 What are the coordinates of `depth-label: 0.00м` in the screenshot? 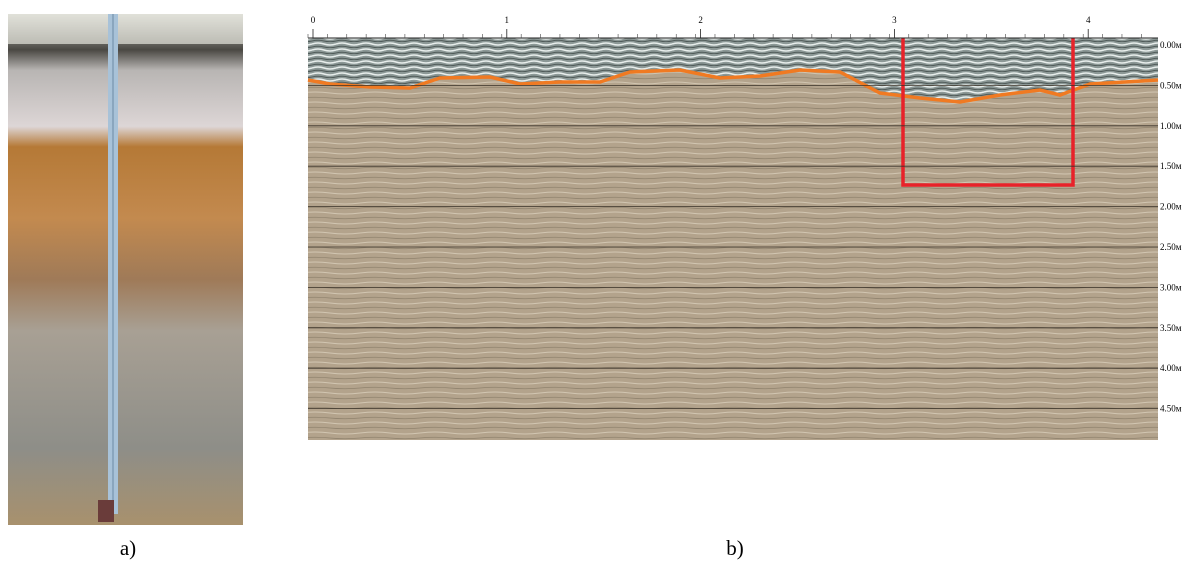 It's located at (1171, 45).